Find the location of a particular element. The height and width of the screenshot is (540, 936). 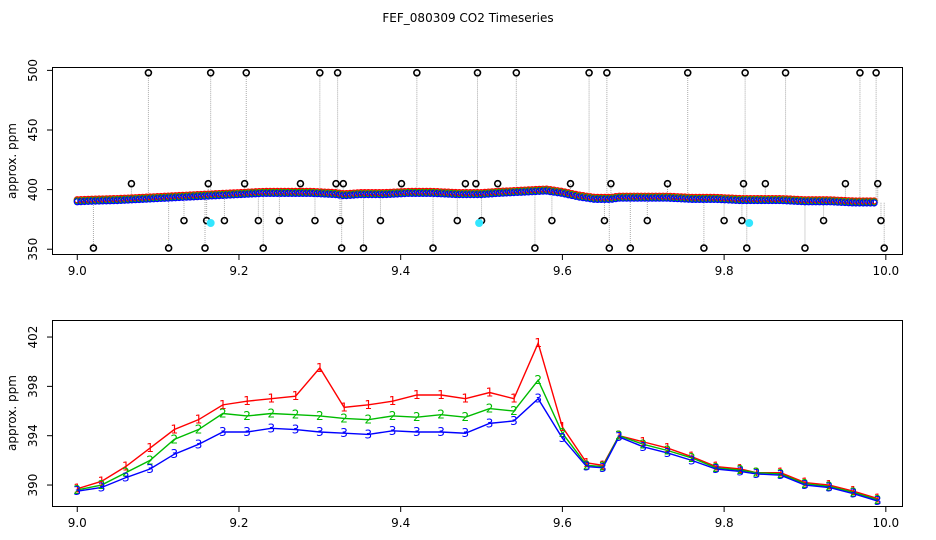

top-x-axis: 9.0 9.2 9.4 9.6 9.8 10.0 is located at coordinates (483, 266).